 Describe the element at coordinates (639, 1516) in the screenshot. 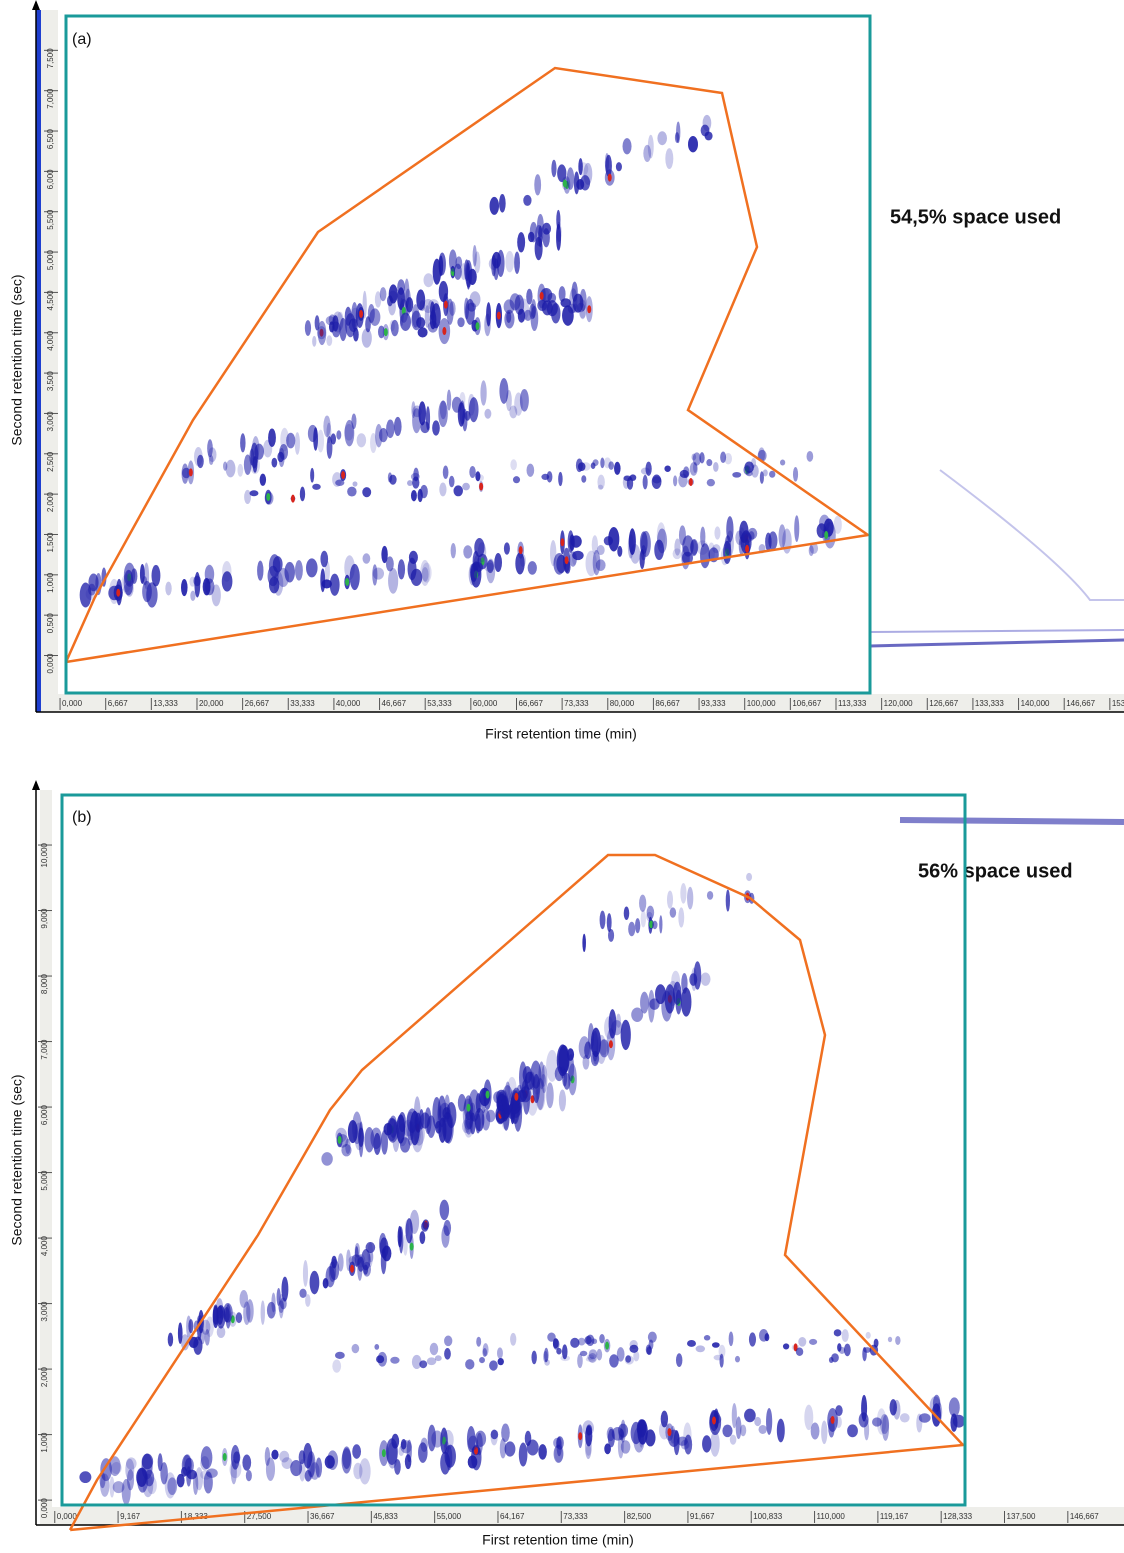

I see `x-tick-label: 82,500` at that location.